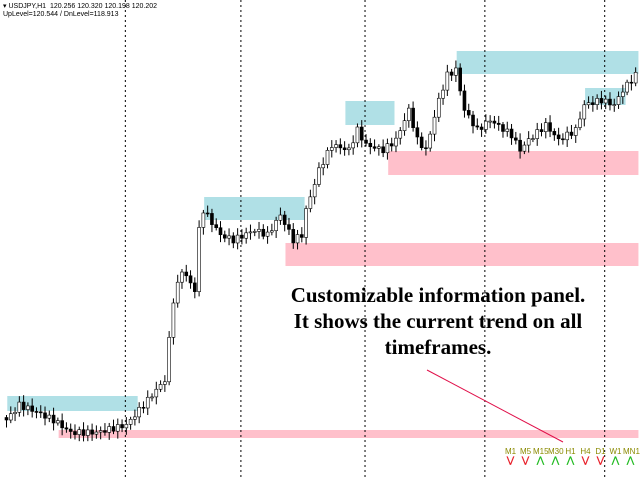 The width and height of the screenshot is (640, 480). What do you see at coordinates (556, 451) in the screenshot?
I see `timeframe-label: M30` at bounding box center [556, 451].